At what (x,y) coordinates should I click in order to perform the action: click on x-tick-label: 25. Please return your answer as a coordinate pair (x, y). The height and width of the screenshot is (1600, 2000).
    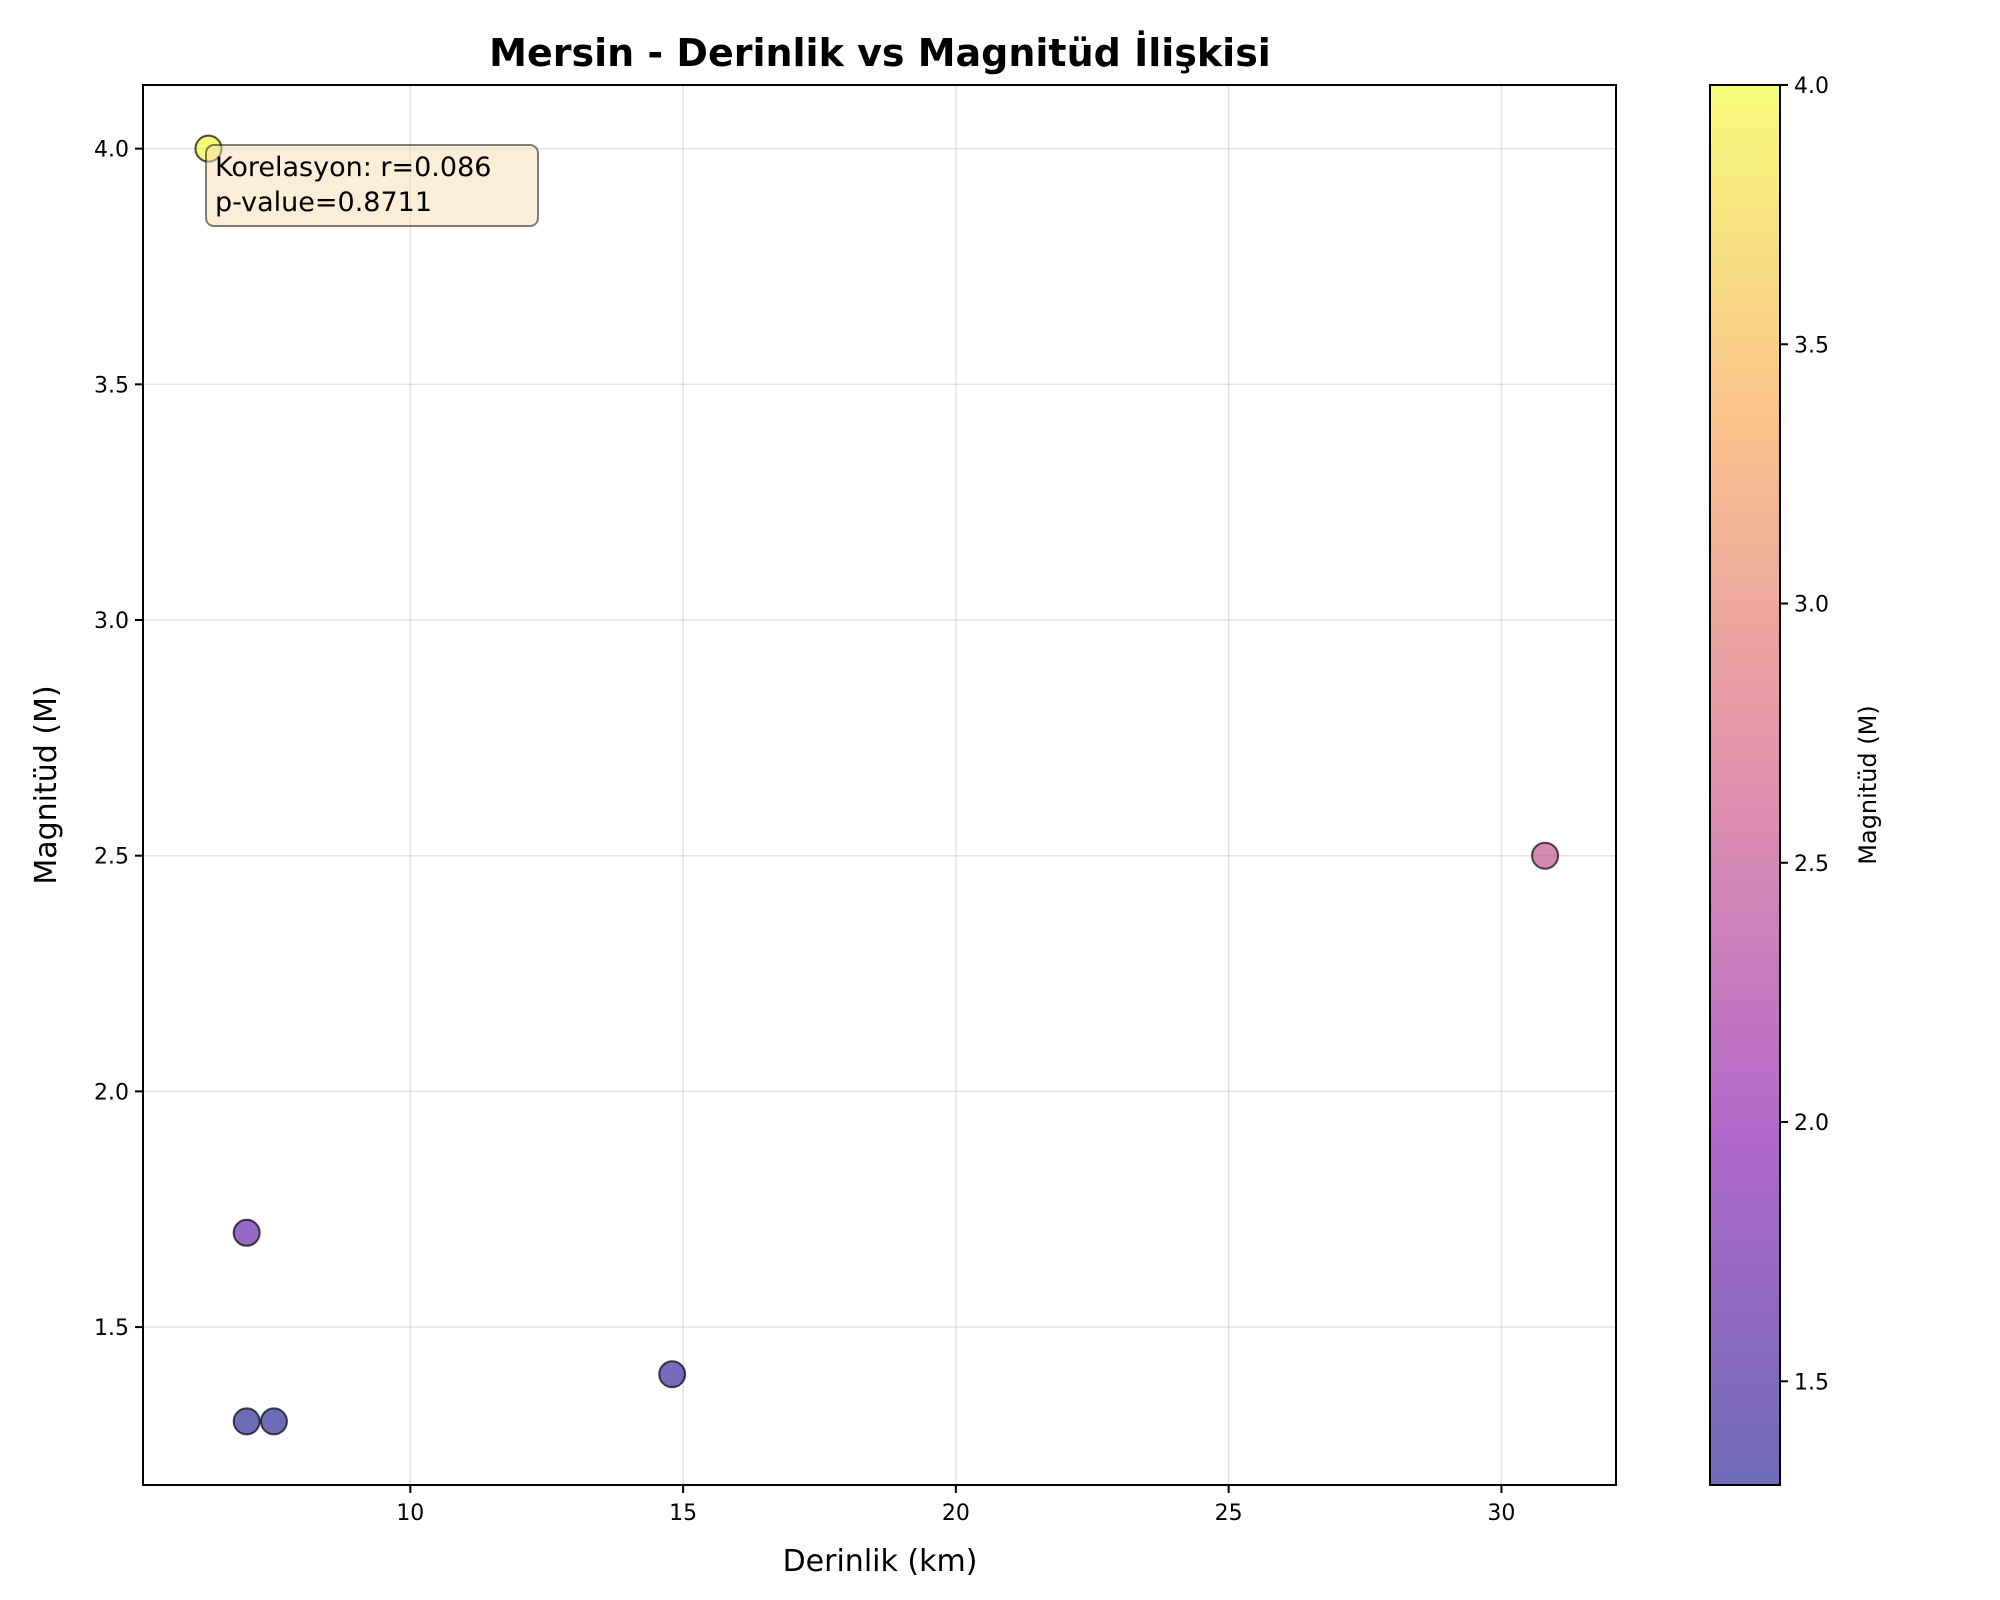
    Looking at the image, I should click on (1229, 1513).